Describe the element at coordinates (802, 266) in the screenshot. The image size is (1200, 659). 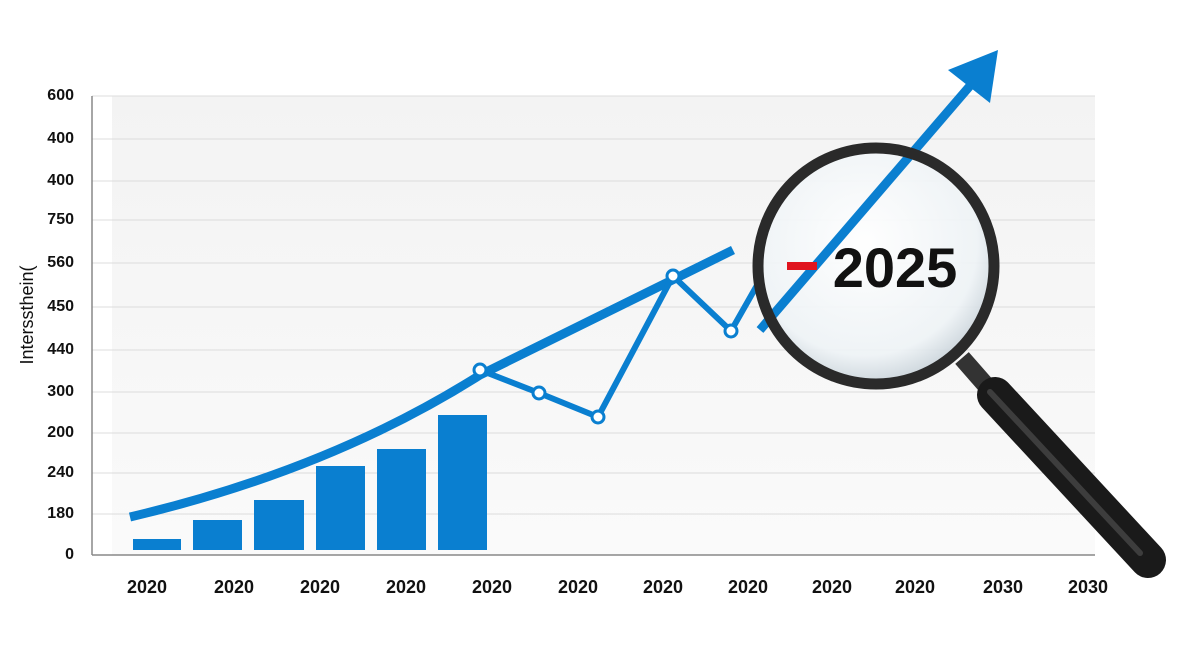
I see `red-marker` at that location.